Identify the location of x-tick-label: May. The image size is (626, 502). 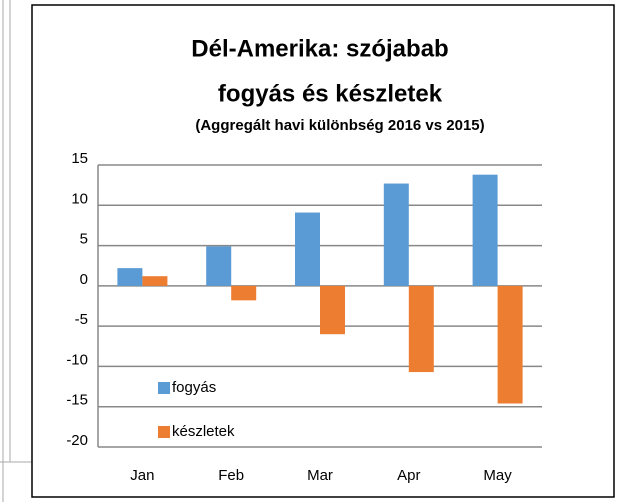
(497, 475).